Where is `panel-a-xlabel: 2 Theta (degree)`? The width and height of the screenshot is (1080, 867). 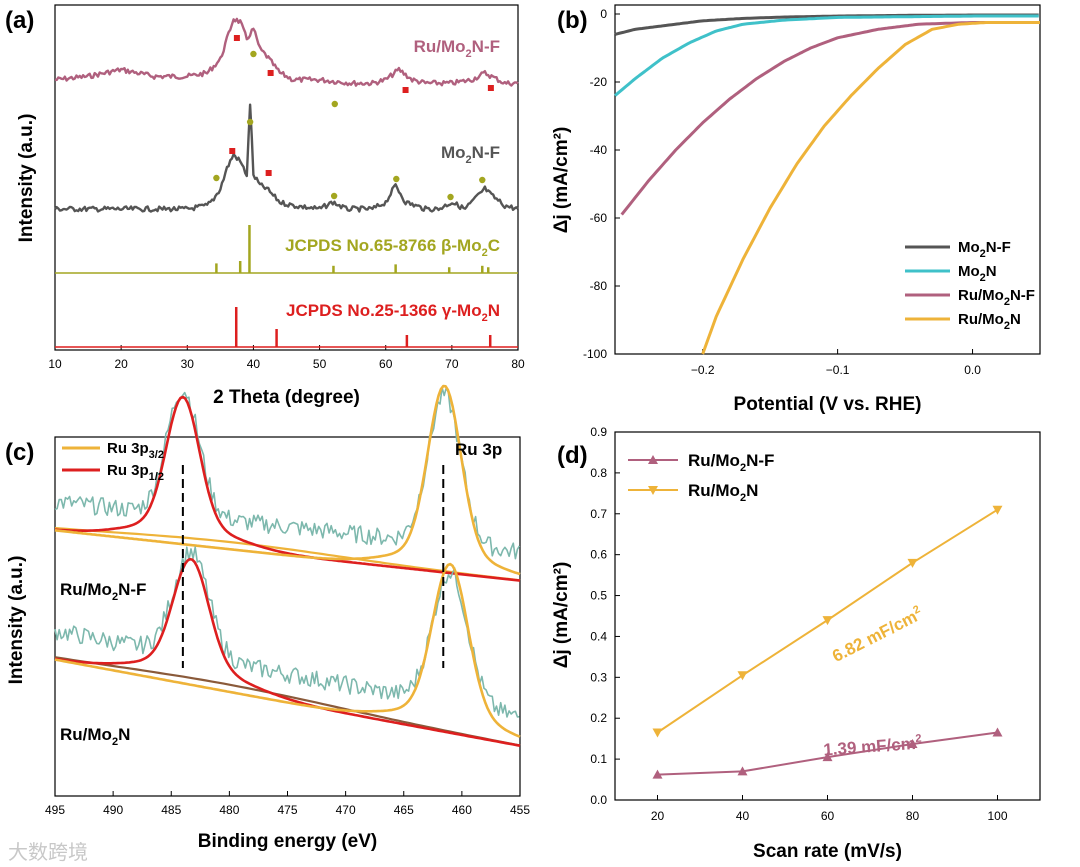 panel-a-xlabel: 2 Theta (degree) is located at coordinates (286, 397).